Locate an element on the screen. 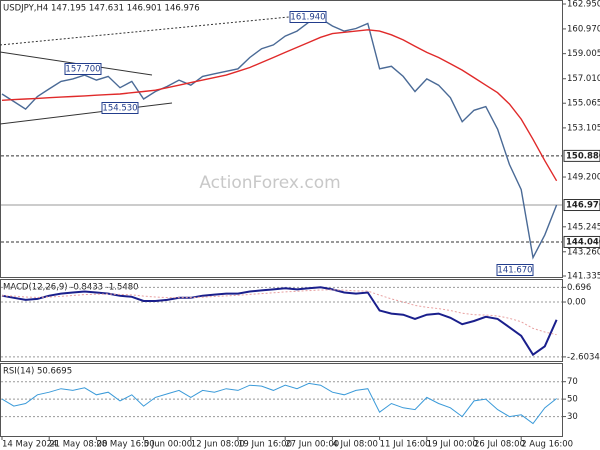  y-tick-label: 143.260 is located at coordinates (583, 252).